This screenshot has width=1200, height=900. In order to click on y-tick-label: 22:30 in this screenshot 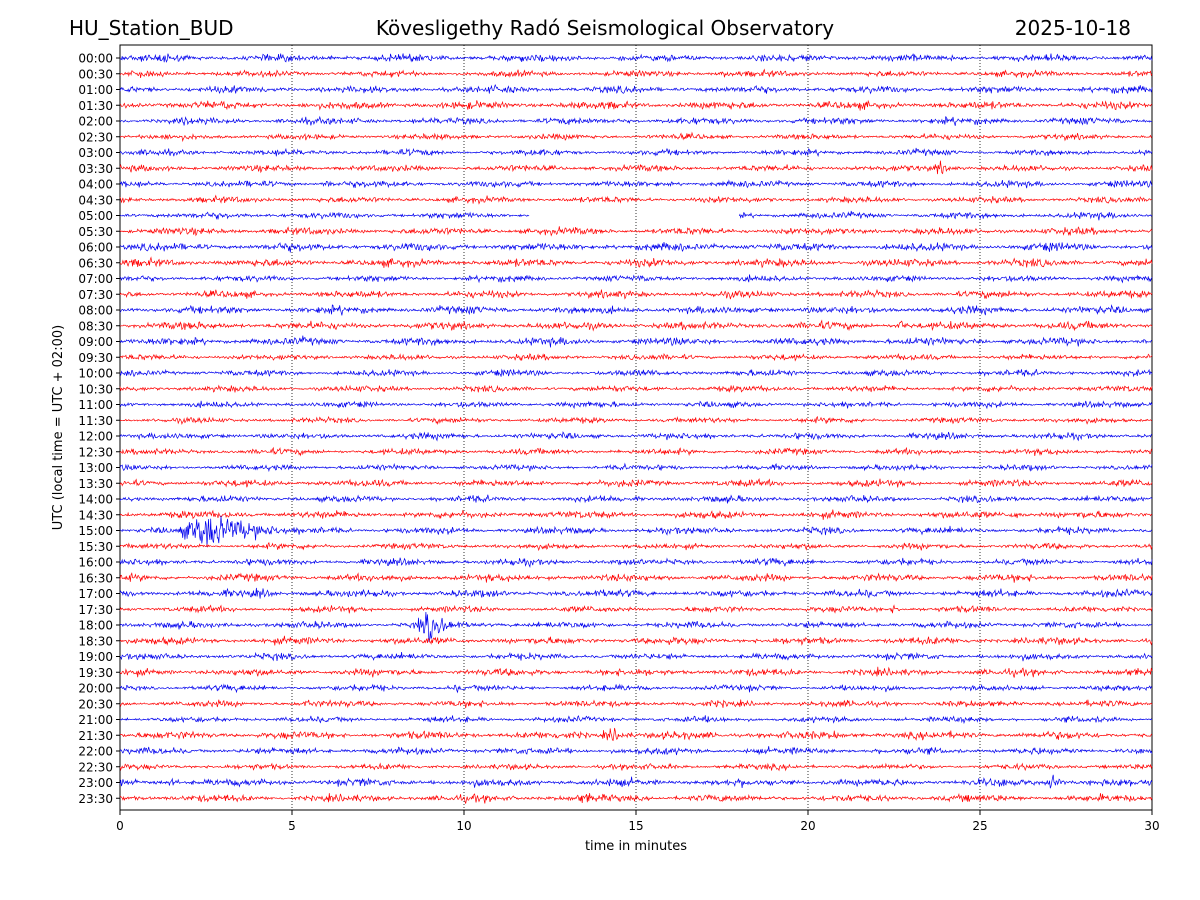, I will do `click(95, 767)`.